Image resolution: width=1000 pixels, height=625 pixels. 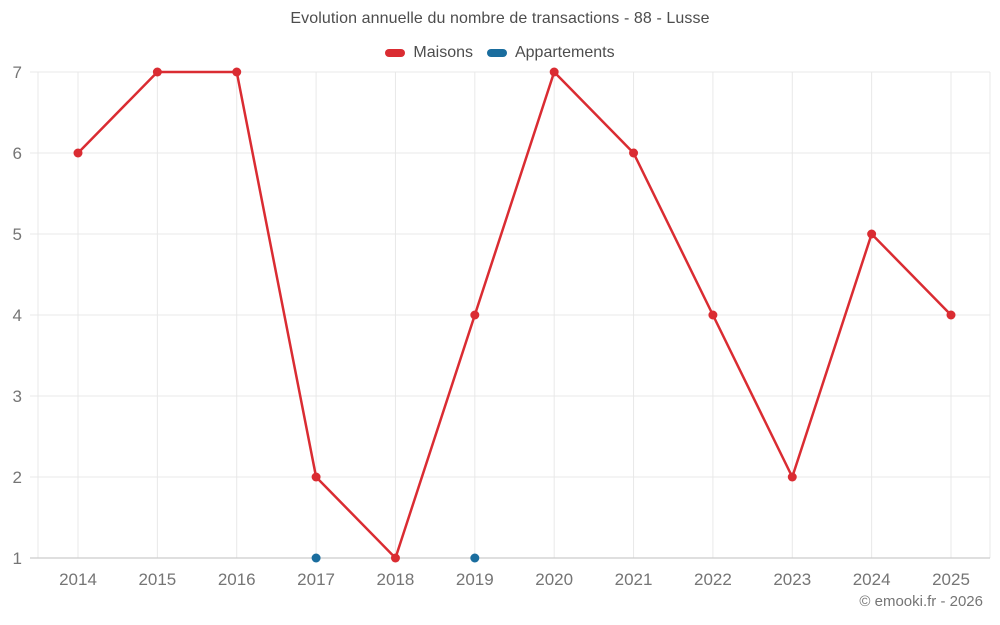 What do you see at coordinates (475, 579) in the screenshot?
I see `x-tick-label: 2019` at bounding box center [475, 579].